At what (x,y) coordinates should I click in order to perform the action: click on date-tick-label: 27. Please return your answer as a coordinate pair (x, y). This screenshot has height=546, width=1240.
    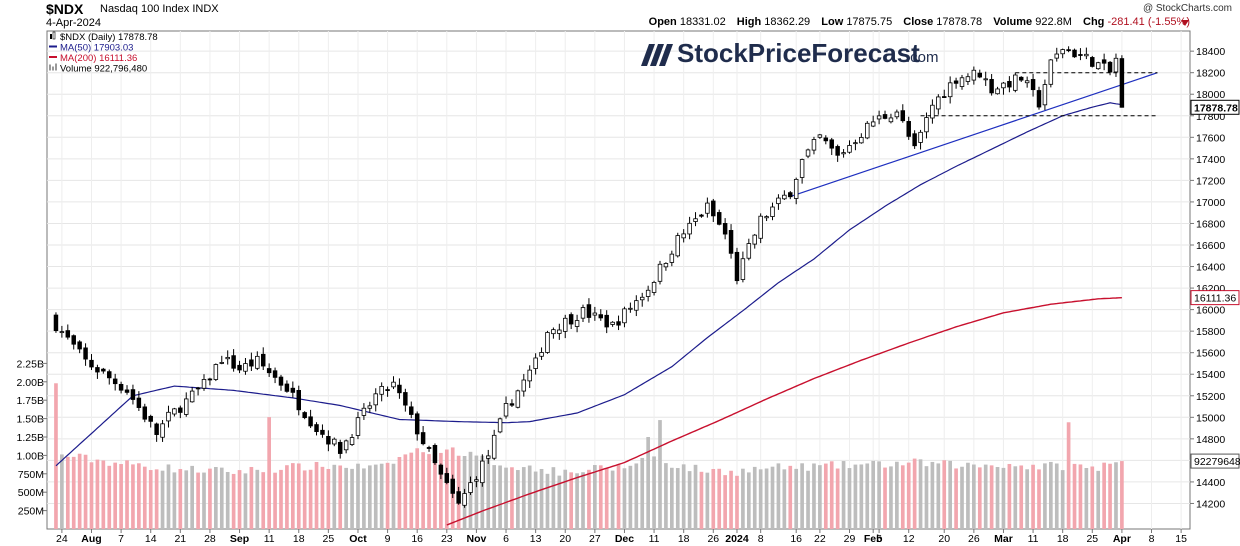
    Looking at the image, I should click on (595, 539).